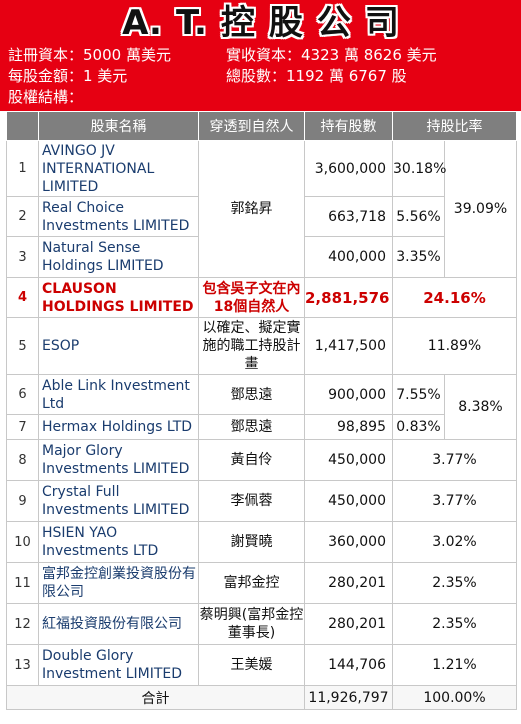 Image resolution: width=521 pixels, height=724 pixels. I want to click on total-shares: 總股數：1192 萬 6767 股, so click(316, 76).